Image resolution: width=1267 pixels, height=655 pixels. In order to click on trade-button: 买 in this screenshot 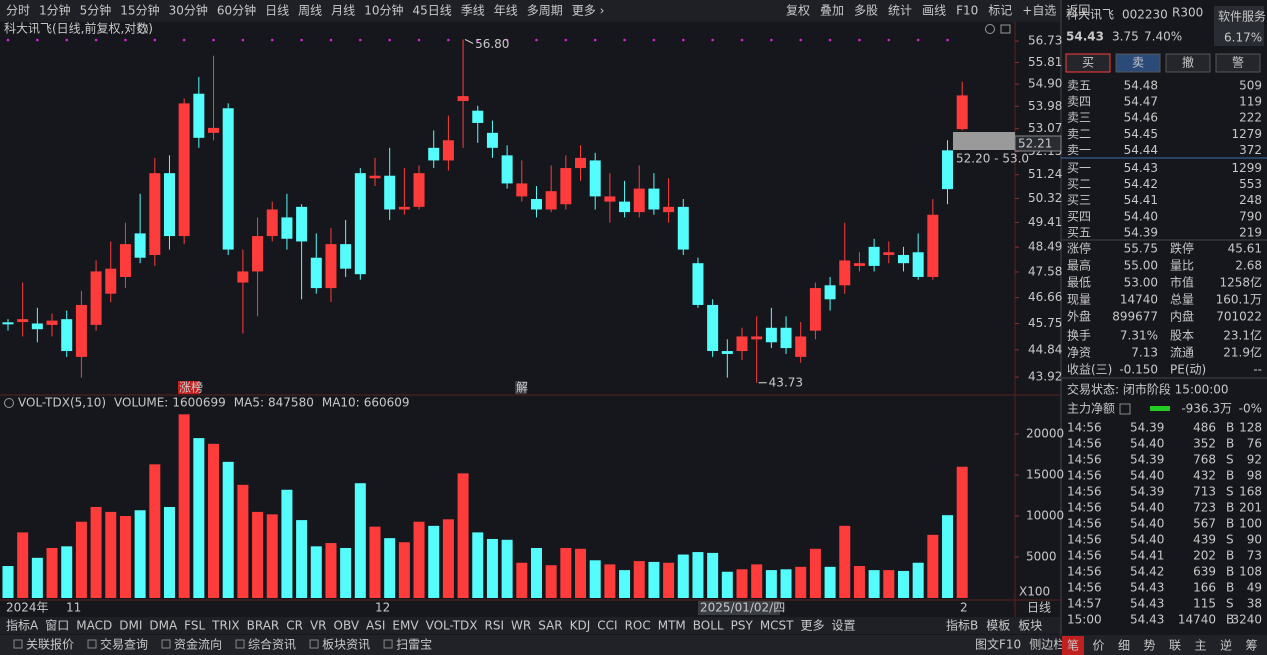, I will do `click(1088, 63)`.